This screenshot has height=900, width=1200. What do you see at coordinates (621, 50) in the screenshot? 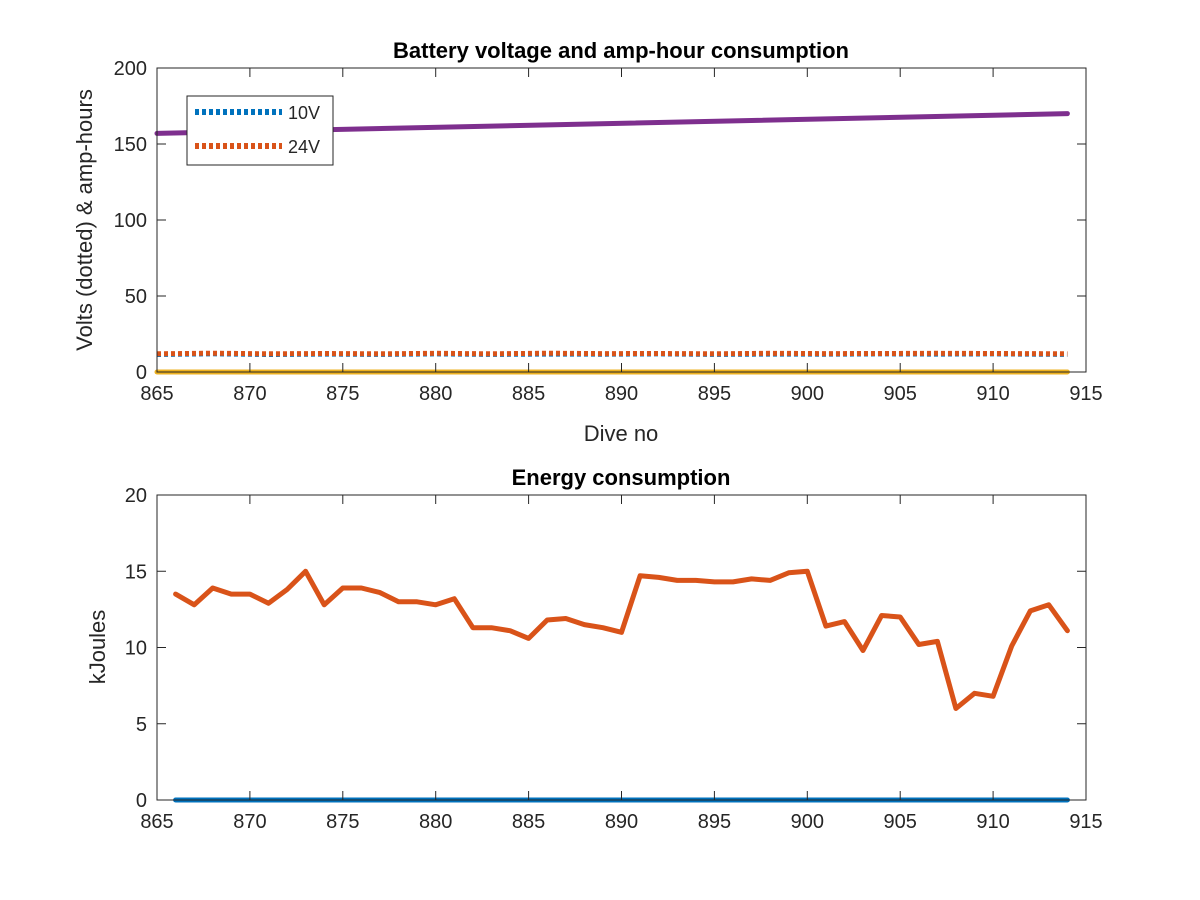
I see `top-chart-title: Battery voltage and amp-hour consumption` at bounding box center [621, 50].